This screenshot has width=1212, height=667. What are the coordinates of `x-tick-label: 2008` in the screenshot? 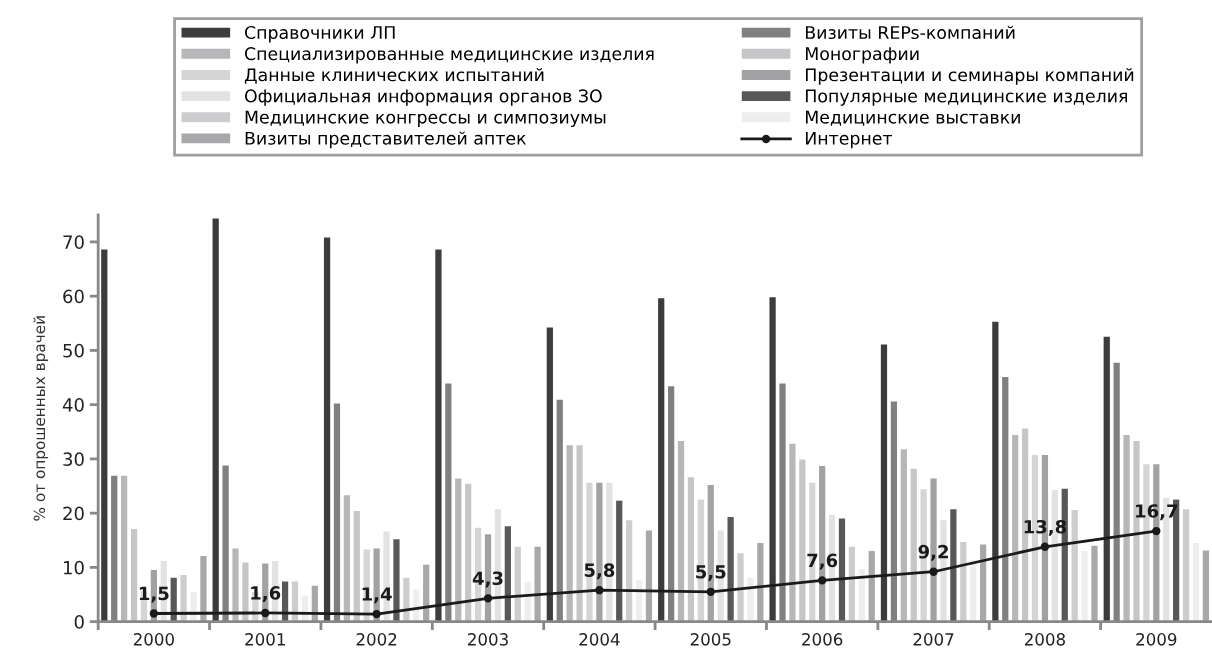 It's located at (1044, 639).